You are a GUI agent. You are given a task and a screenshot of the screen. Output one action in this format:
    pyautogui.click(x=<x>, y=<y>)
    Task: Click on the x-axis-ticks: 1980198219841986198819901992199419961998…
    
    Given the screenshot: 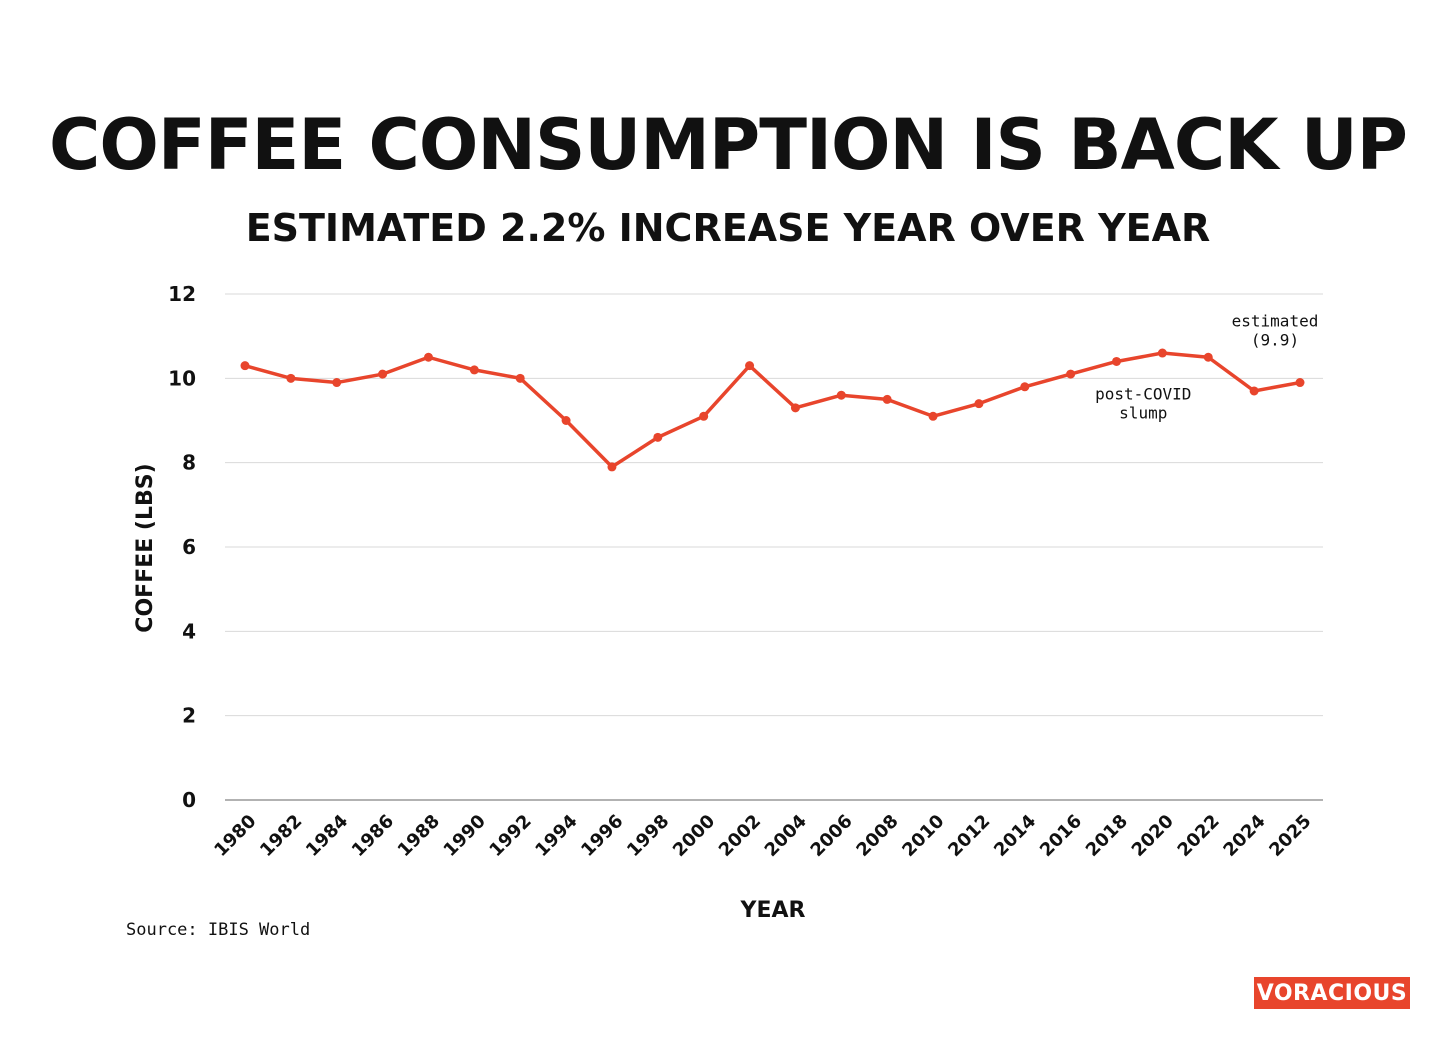 What is the action you would take?
    pyautogui.click(x=762, y=836)
    